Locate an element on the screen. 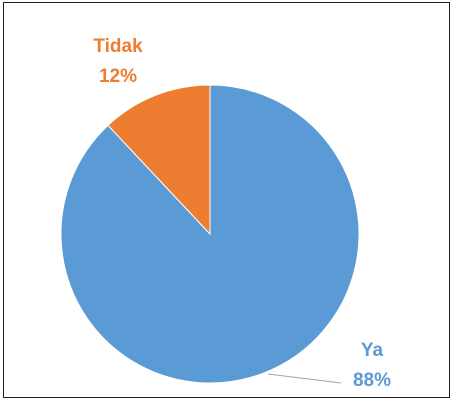 This screenshot has width=455, height=405. pie-slice-tidak is located at coordinates (159, 160).